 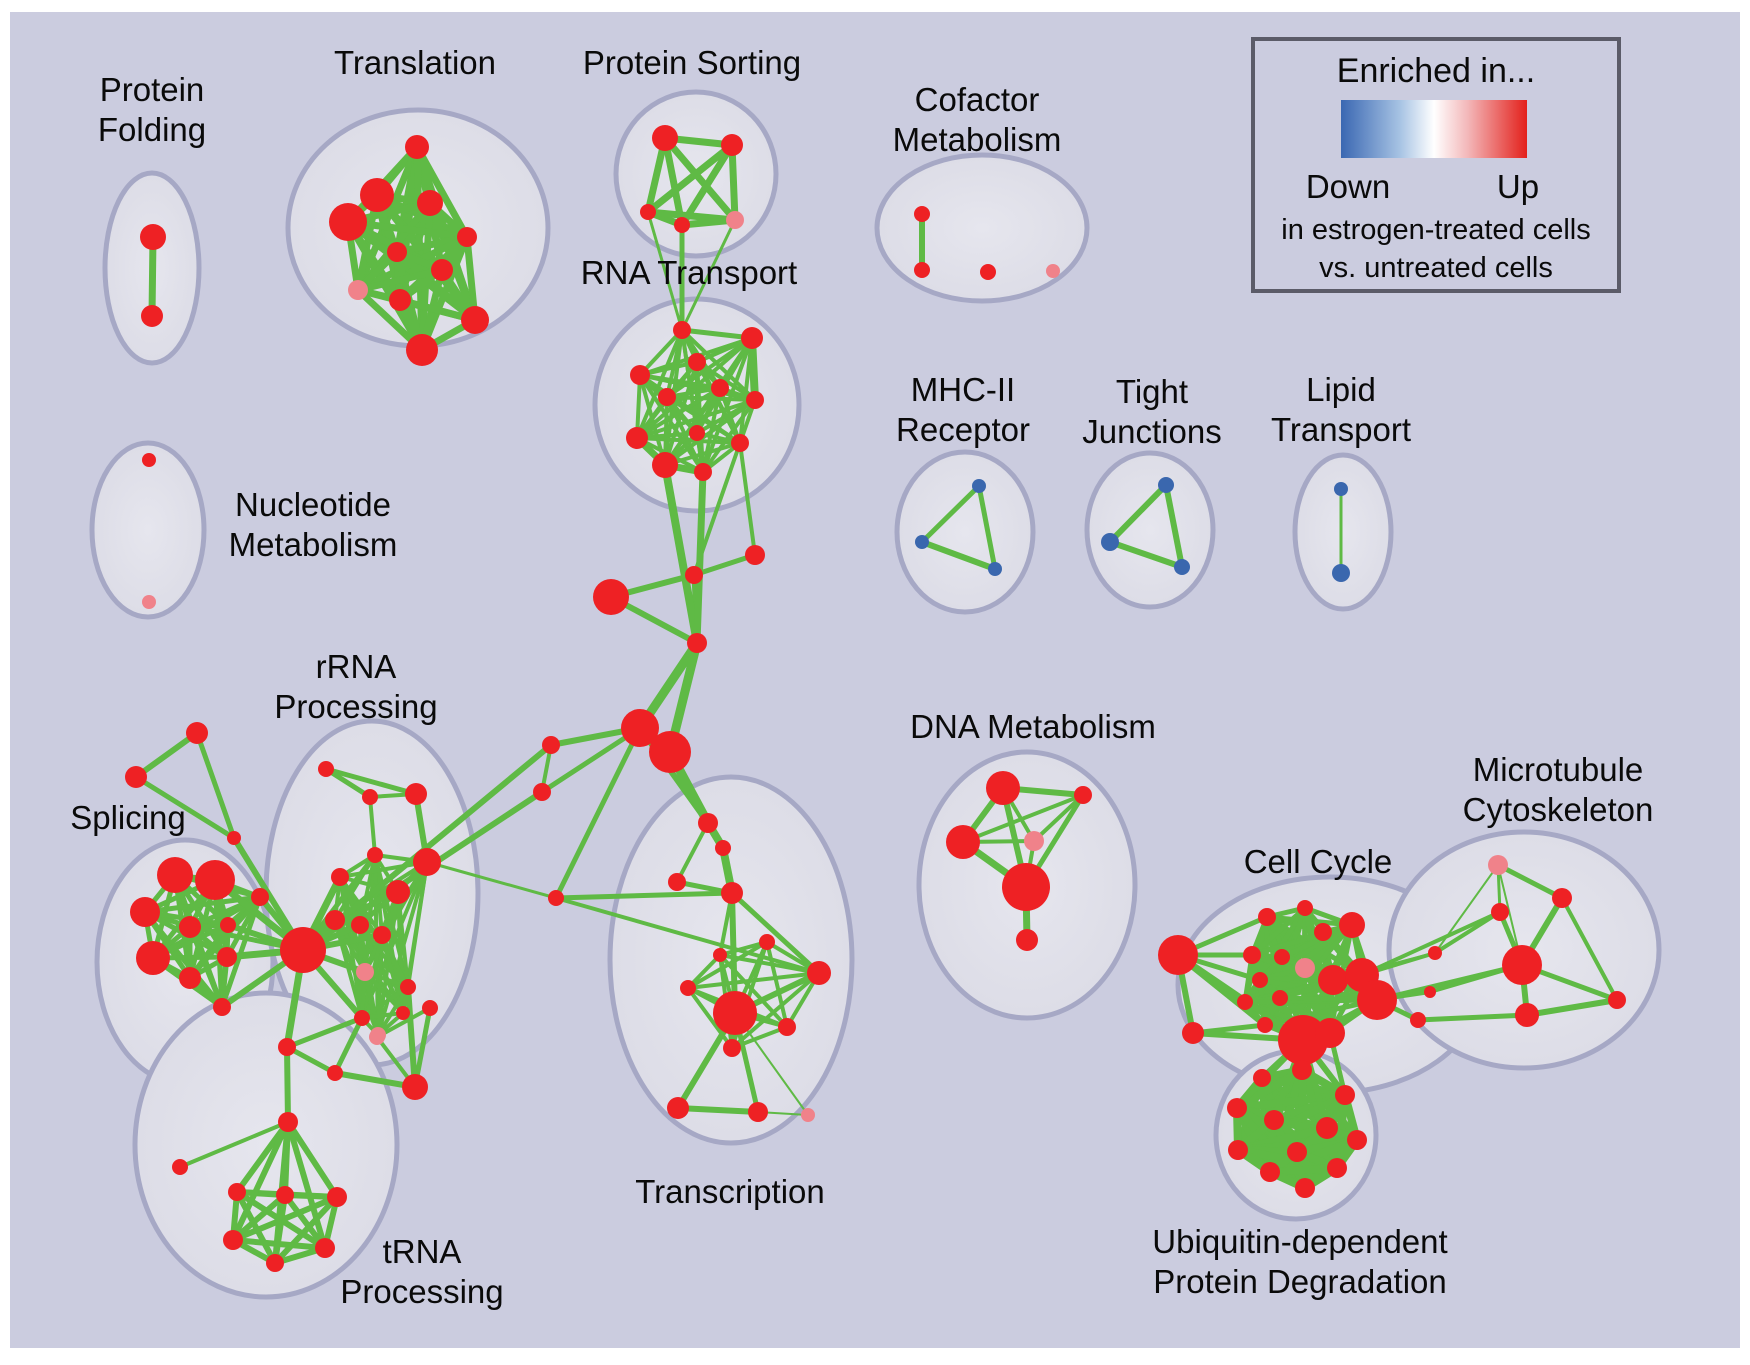 I want to click on cluster-label-cofactor: Cofactor, so click(x=977, y=99).